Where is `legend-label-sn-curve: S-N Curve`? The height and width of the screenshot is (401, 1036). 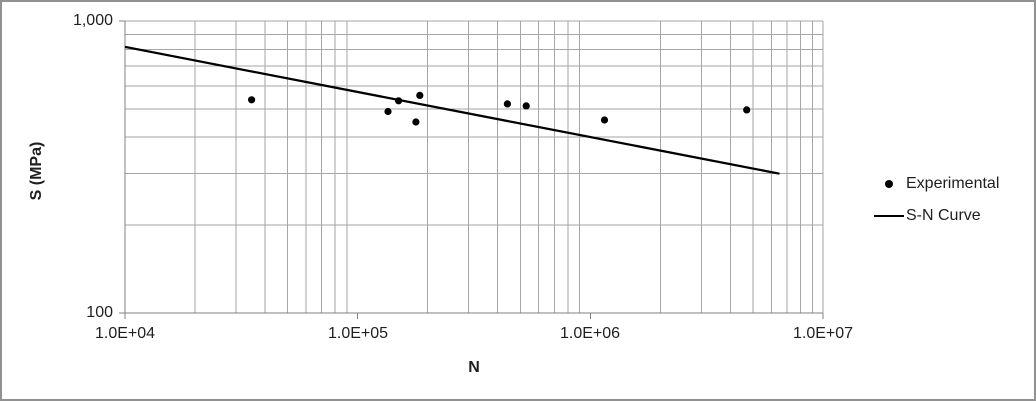 legend-label-sn-curve: S-N Curve is located at coordinates (943, 215).